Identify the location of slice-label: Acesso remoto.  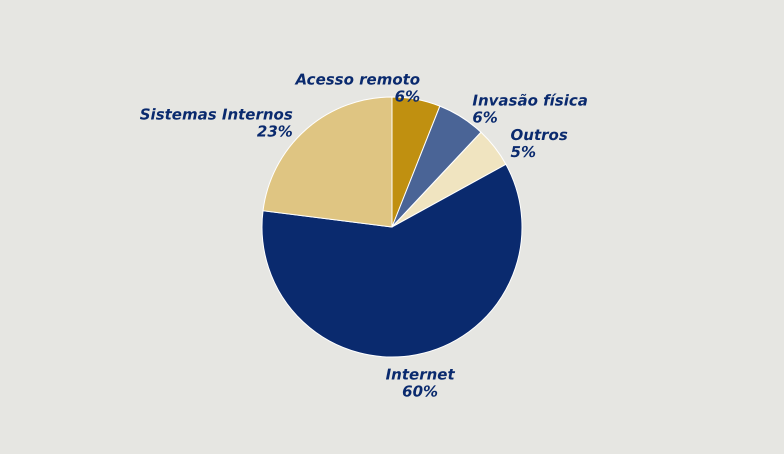
(357, 79).